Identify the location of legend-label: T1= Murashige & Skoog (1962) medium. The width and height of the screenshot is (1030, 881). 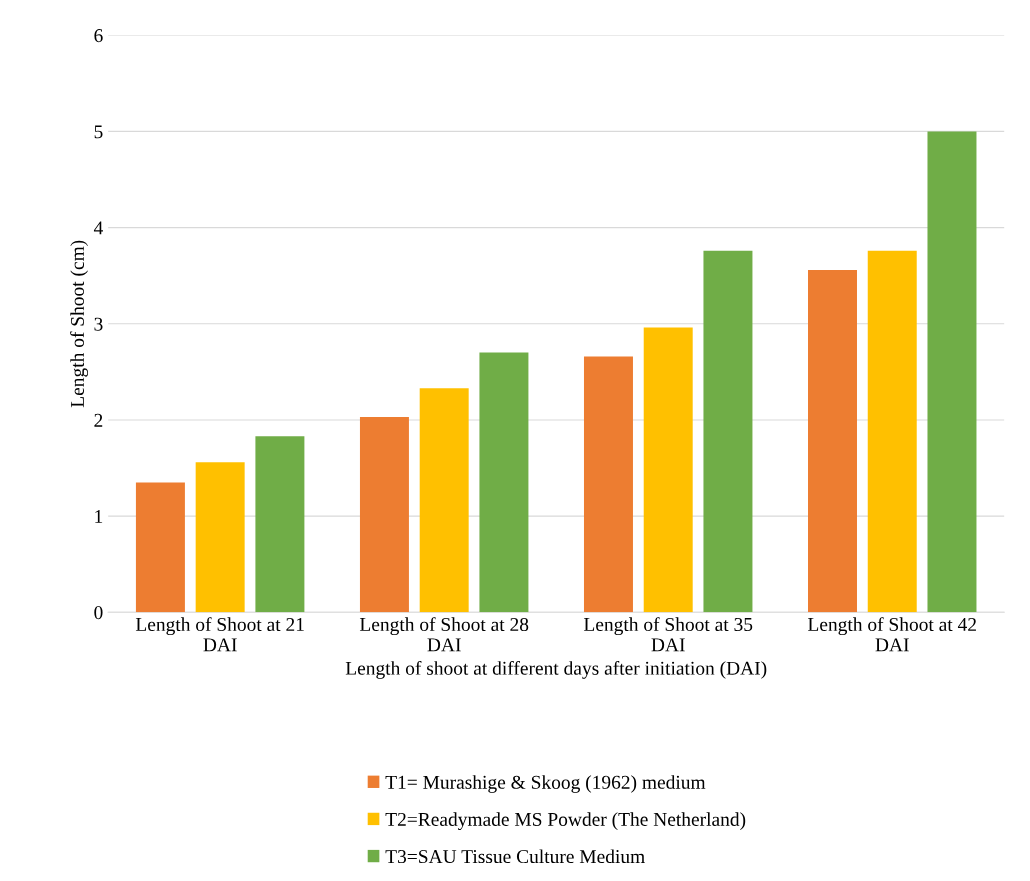
(545, 784).